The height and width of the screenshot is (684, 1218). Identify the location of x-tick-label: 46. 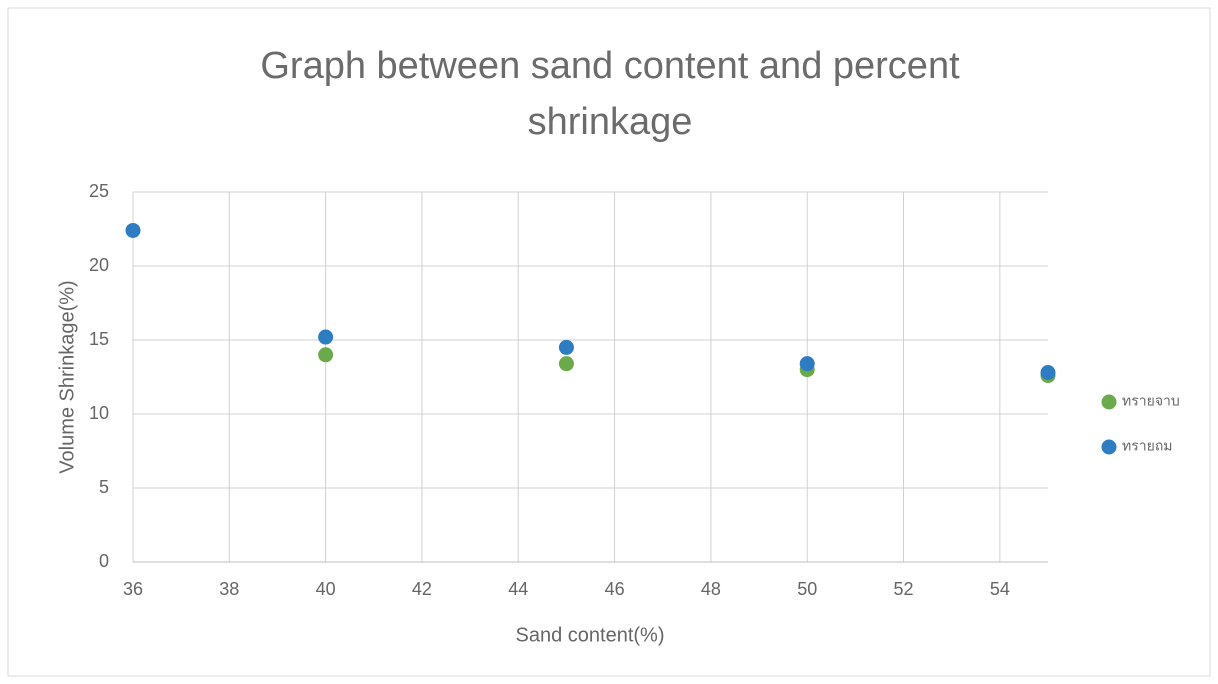
(615, 589).